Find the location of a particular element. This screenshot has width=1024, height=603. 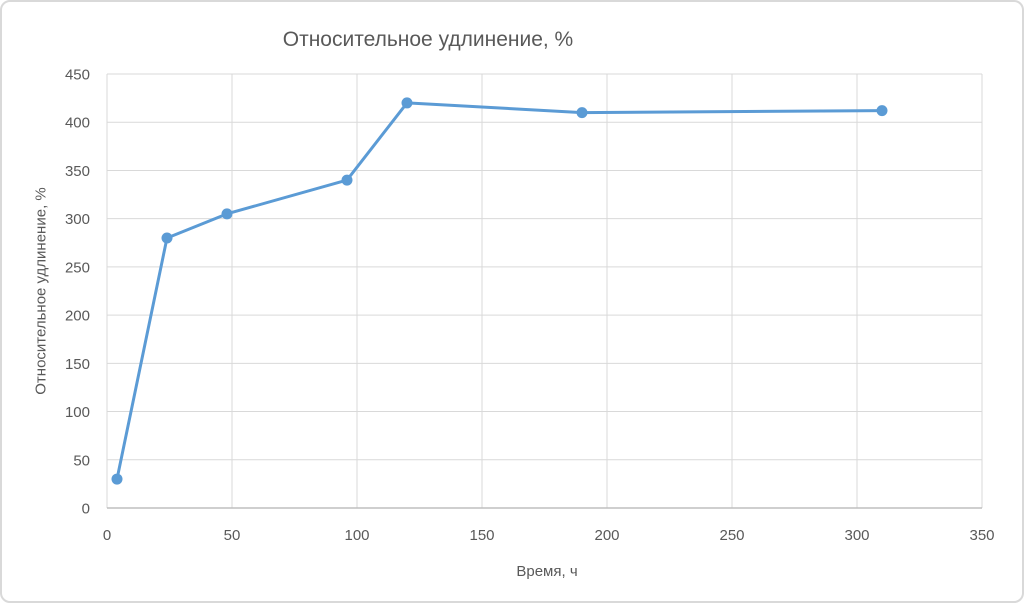

x-tick-label: 350 is located at coordinates (981, 535).